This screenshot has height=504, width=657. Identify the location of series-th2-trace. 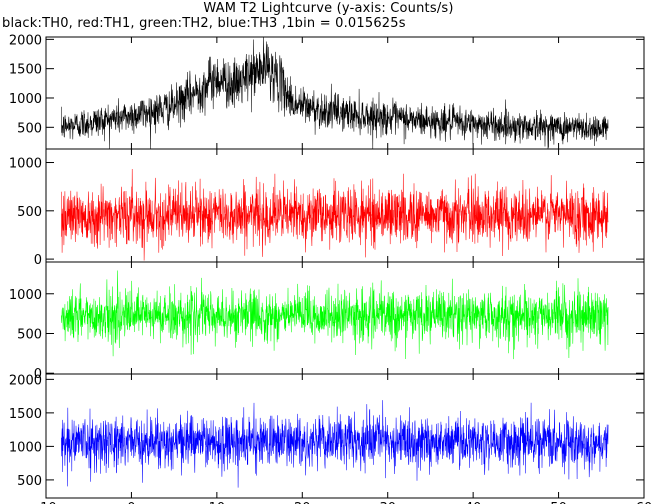
(335, 315).